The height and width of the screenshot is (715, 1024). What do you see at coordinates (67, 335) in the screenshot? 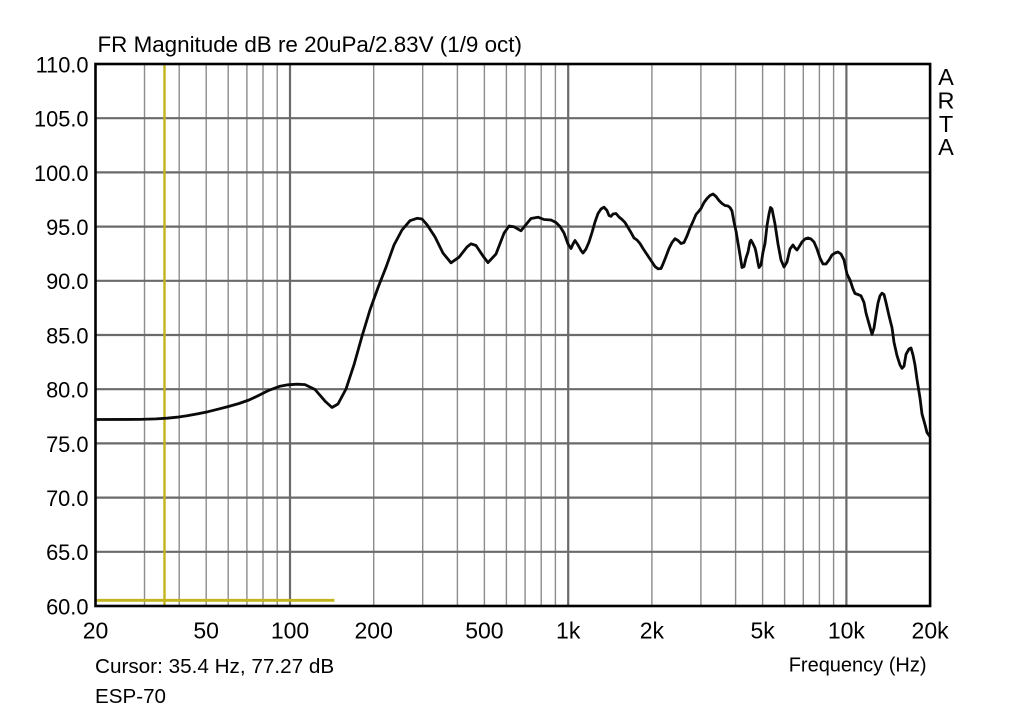
I see `svg-text: 85.0` at bounding box center [67, 335].